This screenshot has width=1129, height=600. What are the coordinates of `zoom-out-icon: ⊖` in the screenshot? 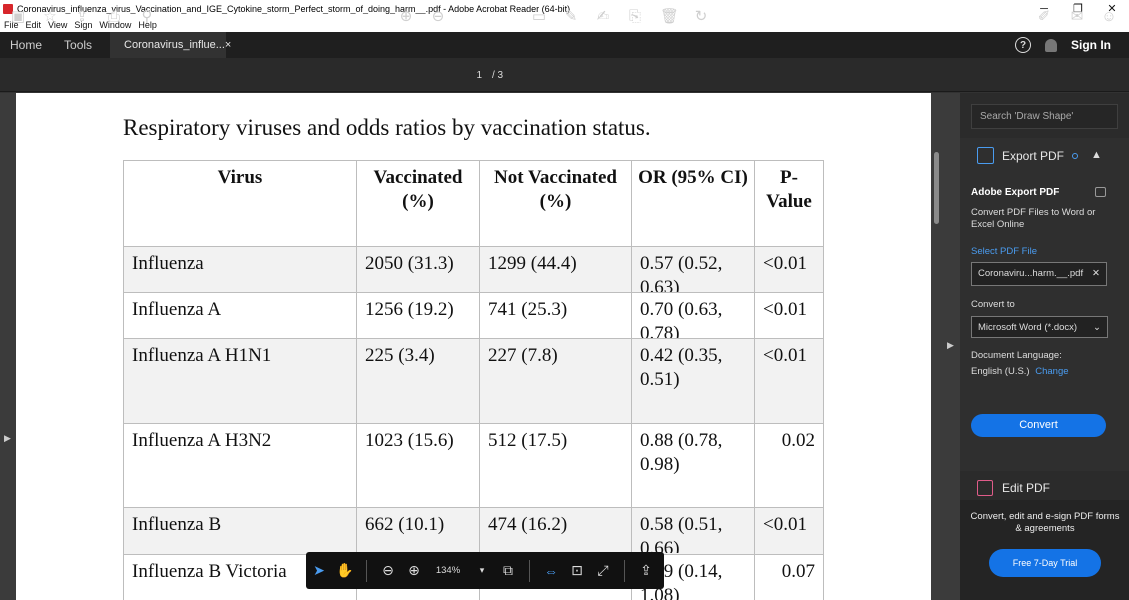 It's located at (388, 570).